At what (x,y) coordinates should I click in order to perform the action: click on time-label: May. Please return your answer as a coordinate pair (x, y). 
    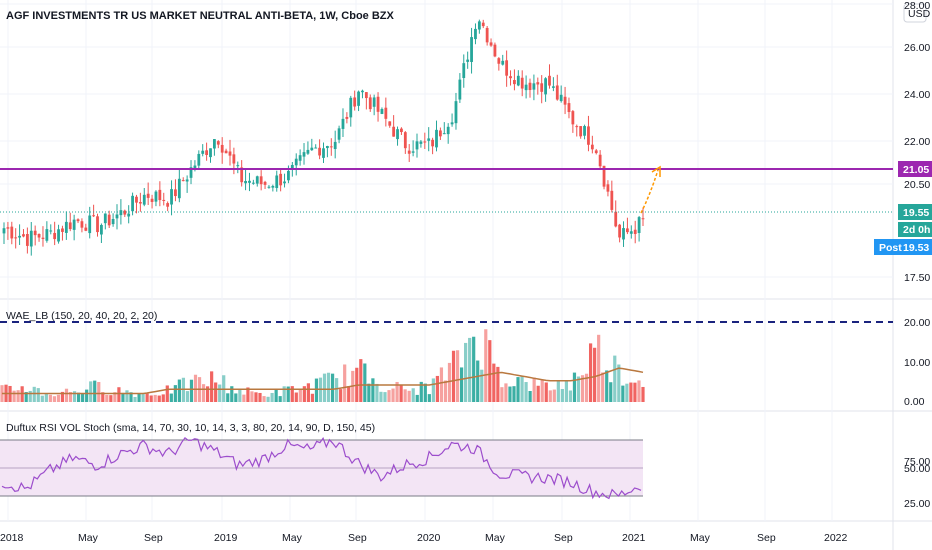
    Looking at the image, I should click on (292, 538).